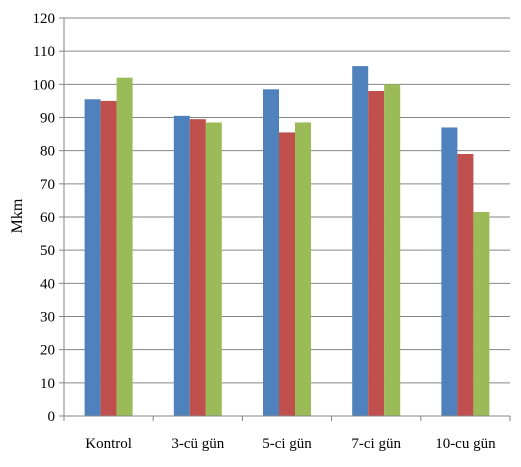 Image resolution: width=521 pixels, height=467 pixels. I want to click on y-tick-label: 10, so click(47, 384).